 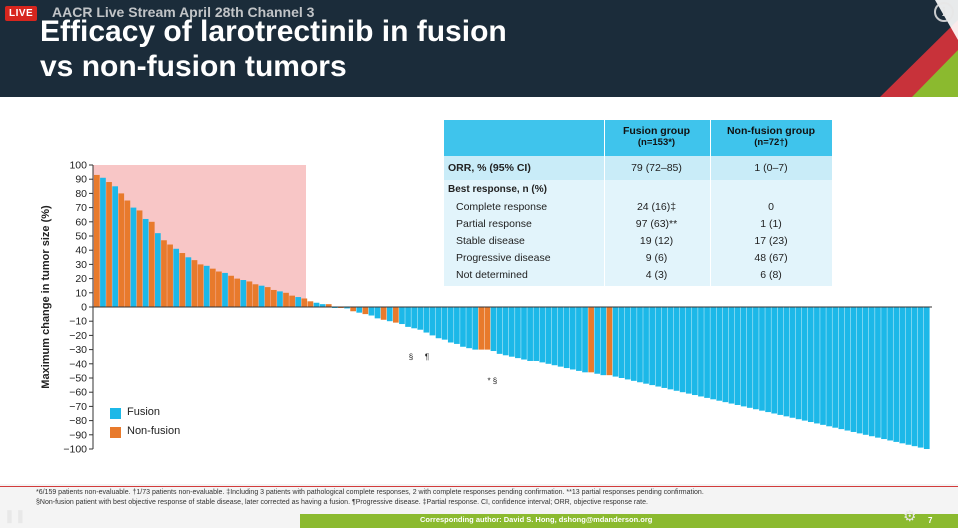 What do you see at coordinates (656, 207) in the screenshot?
I see `row-fusion-complete: 24 (16)‡` at bounding box center [656, 207].